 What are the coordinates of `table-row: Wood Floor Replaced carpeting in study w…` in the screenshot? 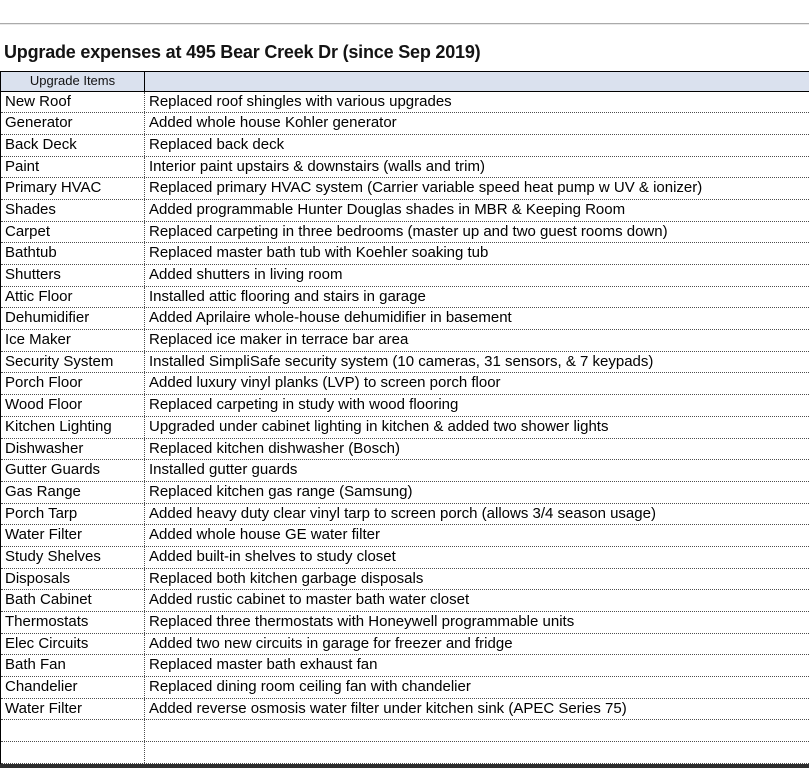 It's located at (405, 406).